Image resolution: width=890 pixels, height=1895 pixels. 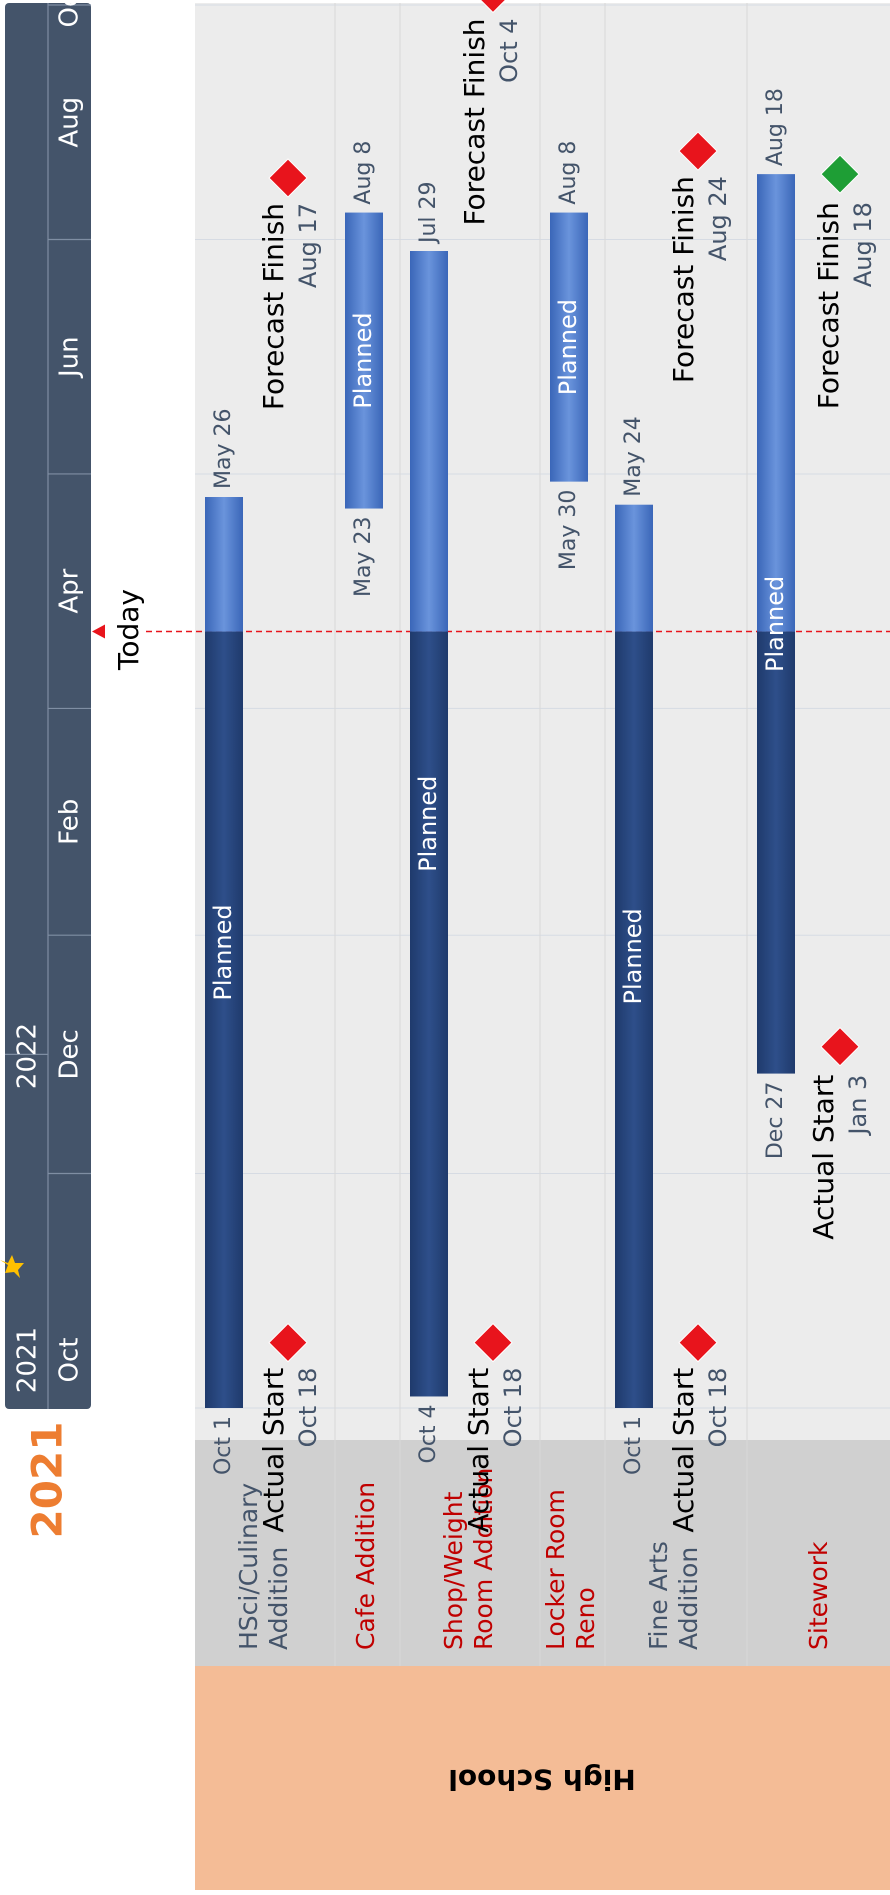 I want to click on task-end-label: Aug 18, so click(x=775, y=127).